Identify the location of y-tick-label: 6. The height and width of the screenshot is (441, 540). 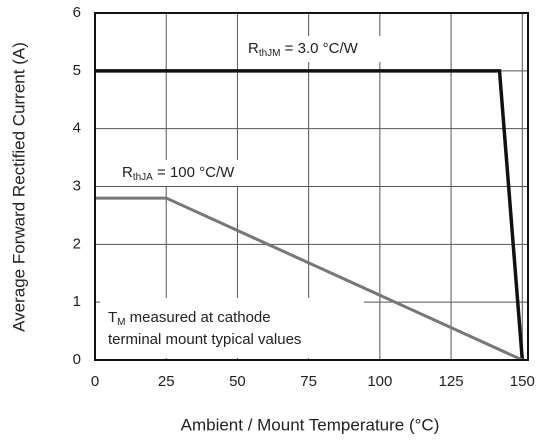
(77, 12).